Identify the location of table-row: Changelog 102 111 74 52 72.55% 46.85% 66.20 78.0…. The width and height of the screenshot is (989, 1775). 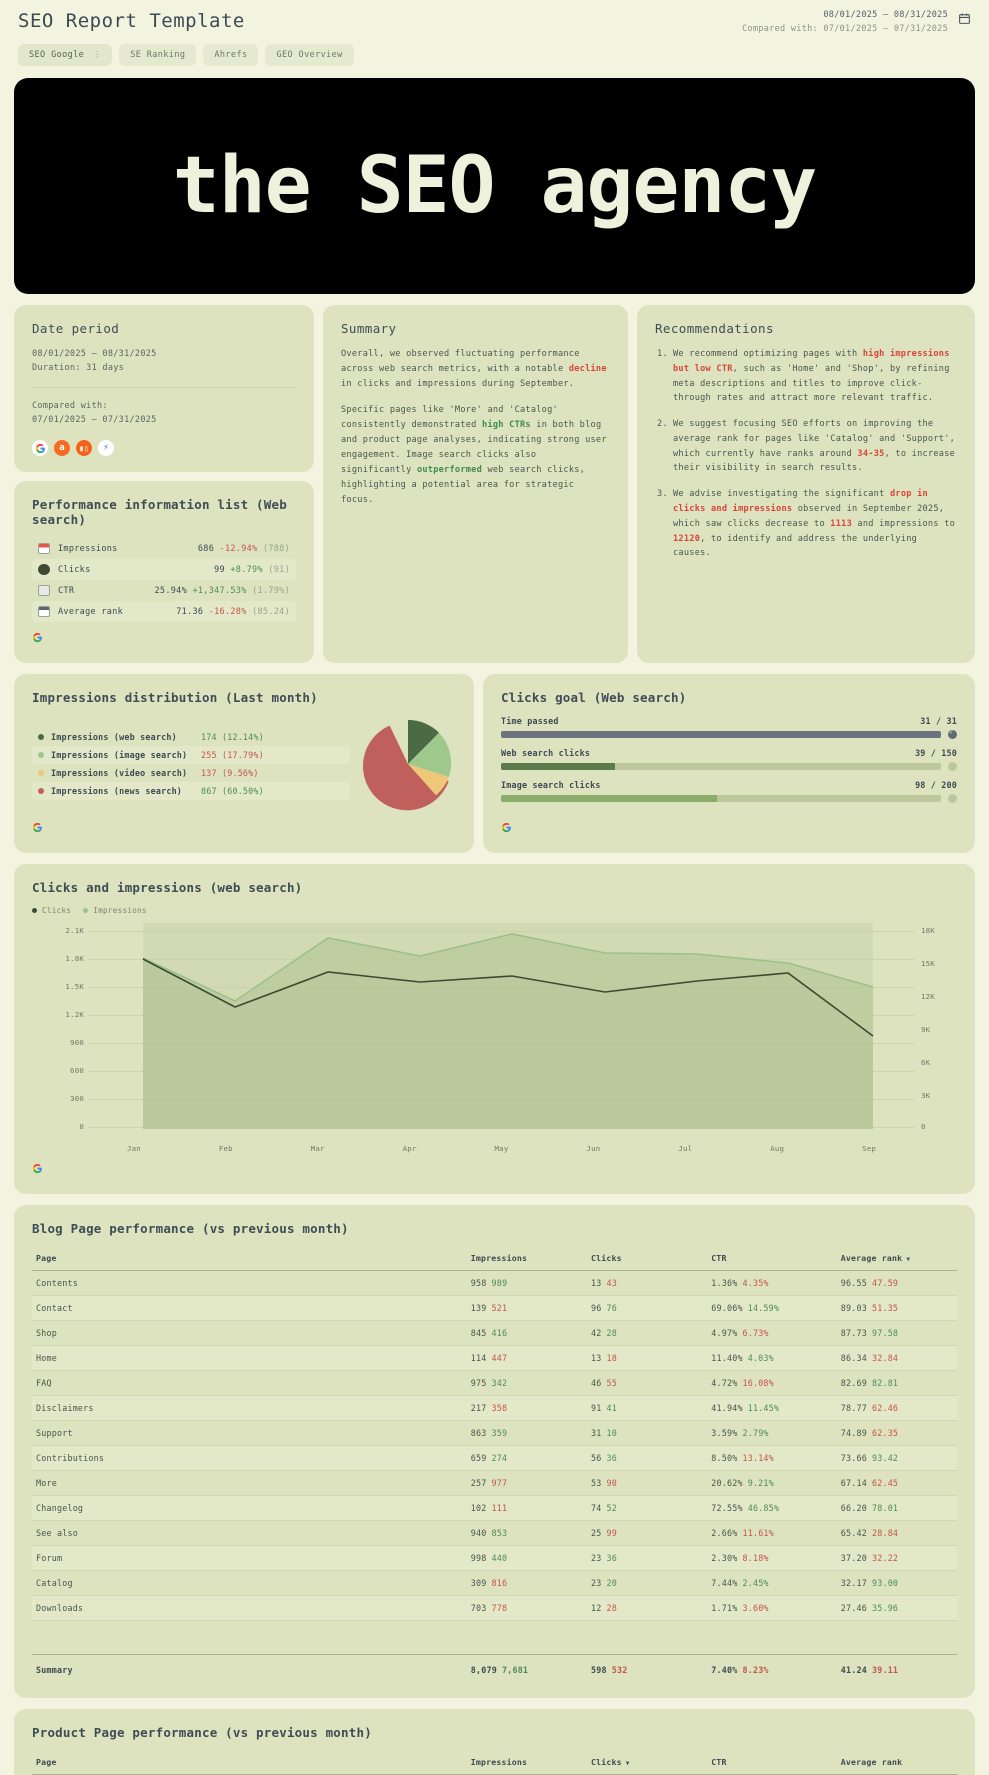
(494, 1508).